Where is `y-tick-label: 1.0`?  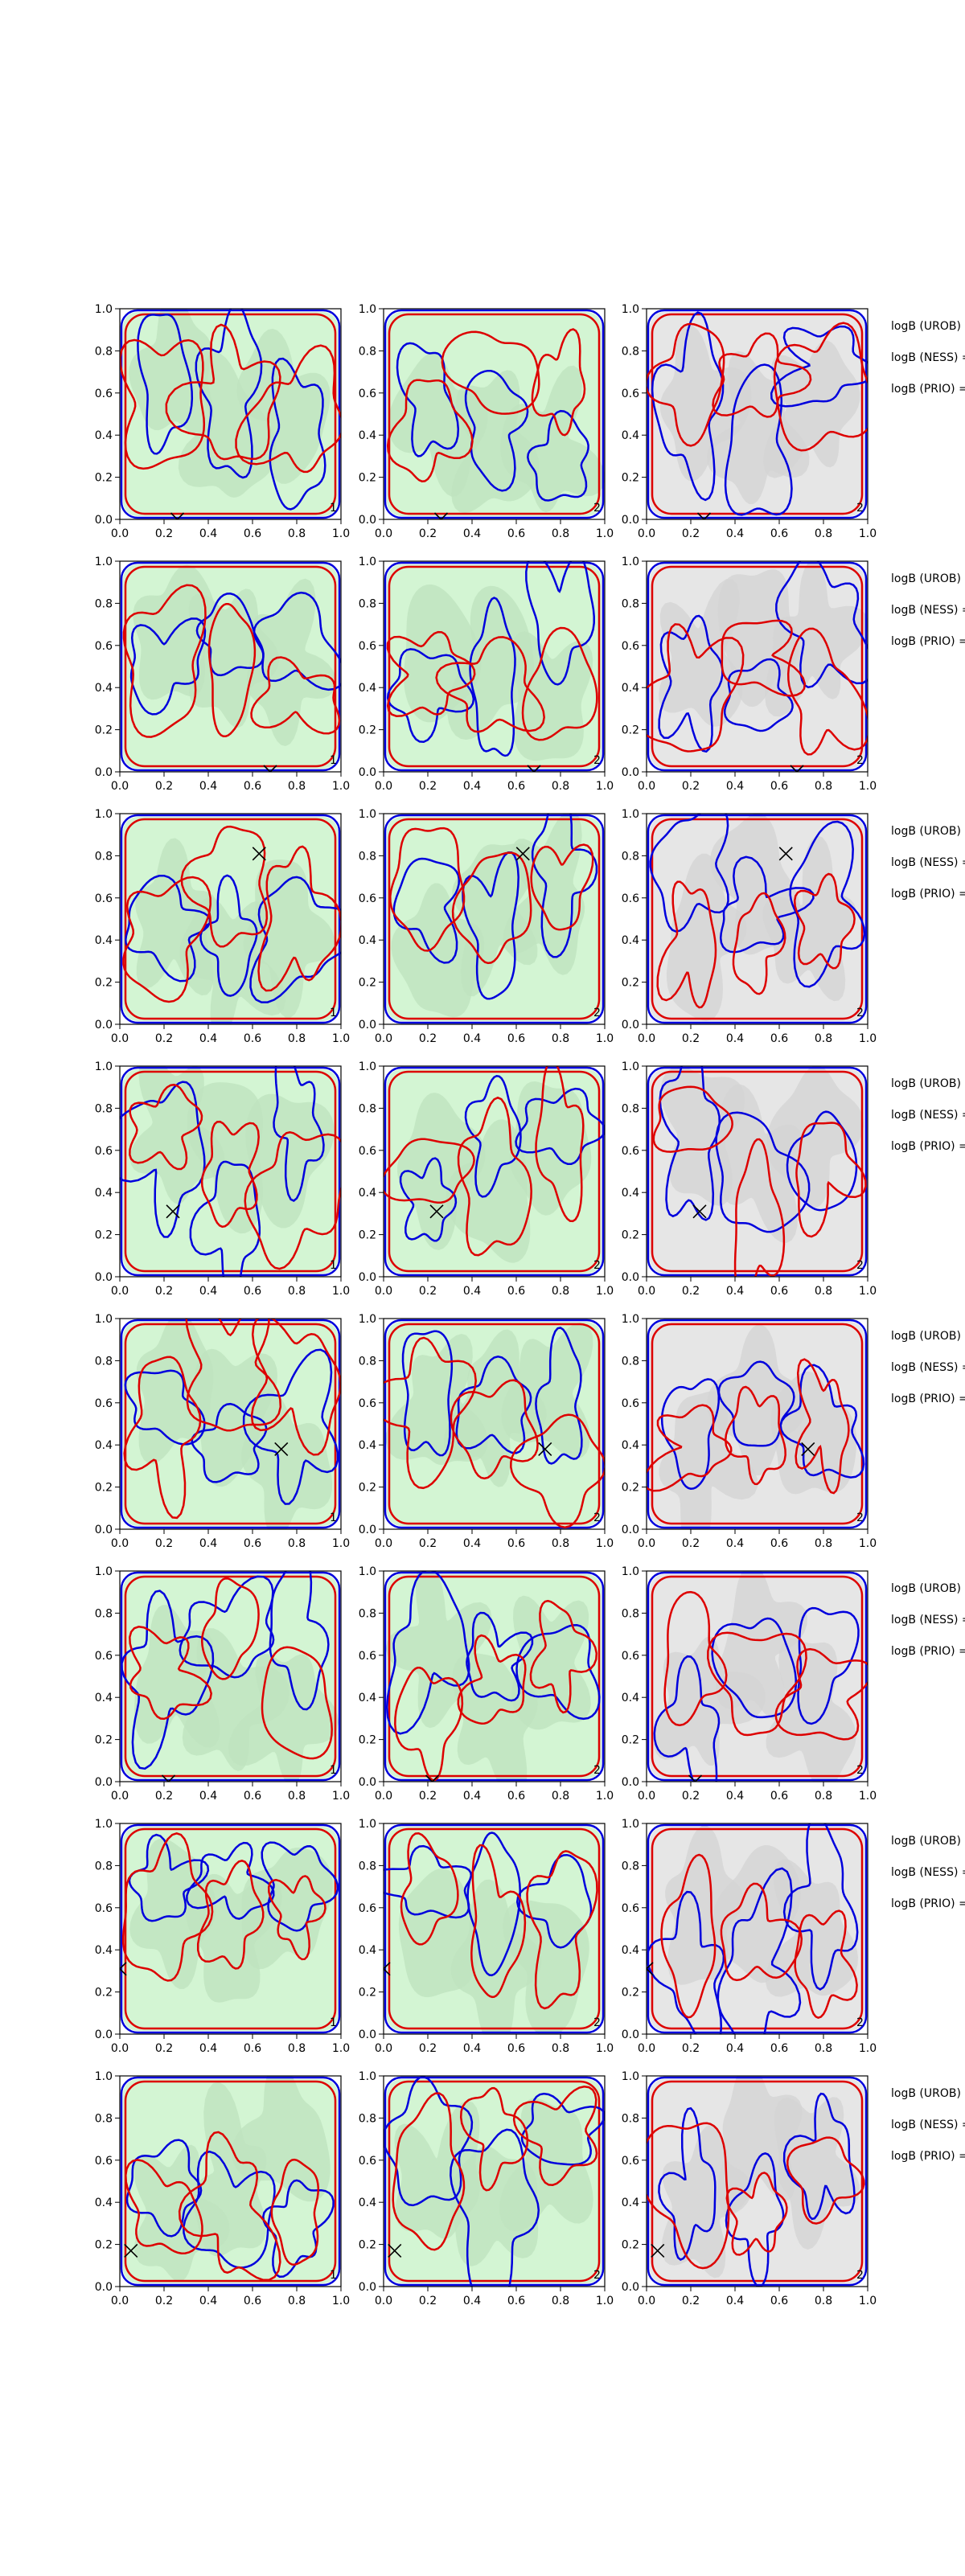 y-tick-label: 1.0 is located at coordinates (367, 310).